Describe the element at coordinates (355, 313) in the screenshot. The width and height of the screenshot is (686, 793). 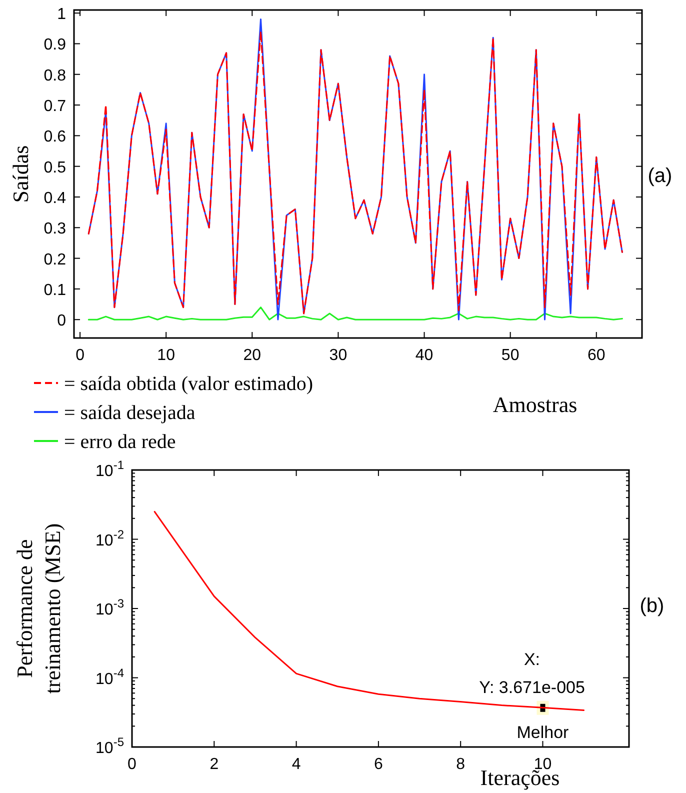
I see `line-series` at that location.